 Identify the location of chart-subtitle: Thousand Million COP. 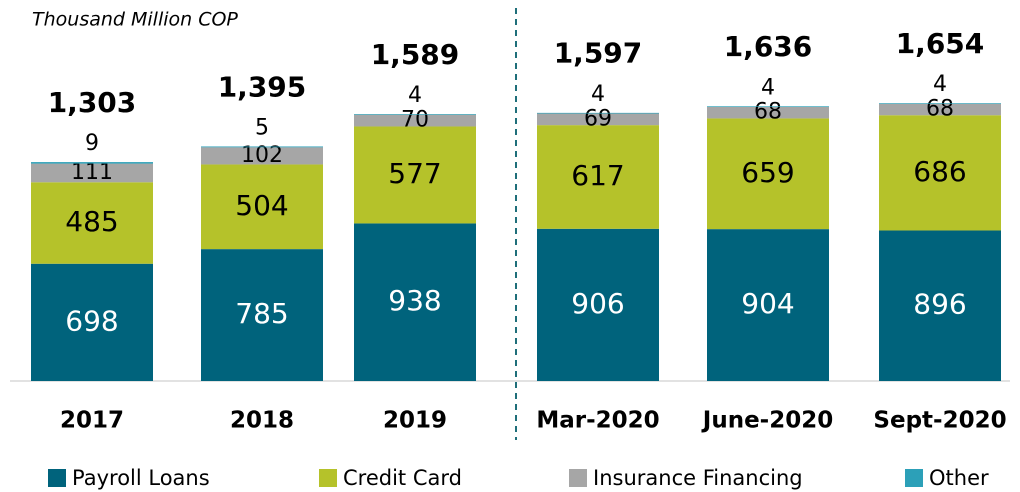
(135, 20).